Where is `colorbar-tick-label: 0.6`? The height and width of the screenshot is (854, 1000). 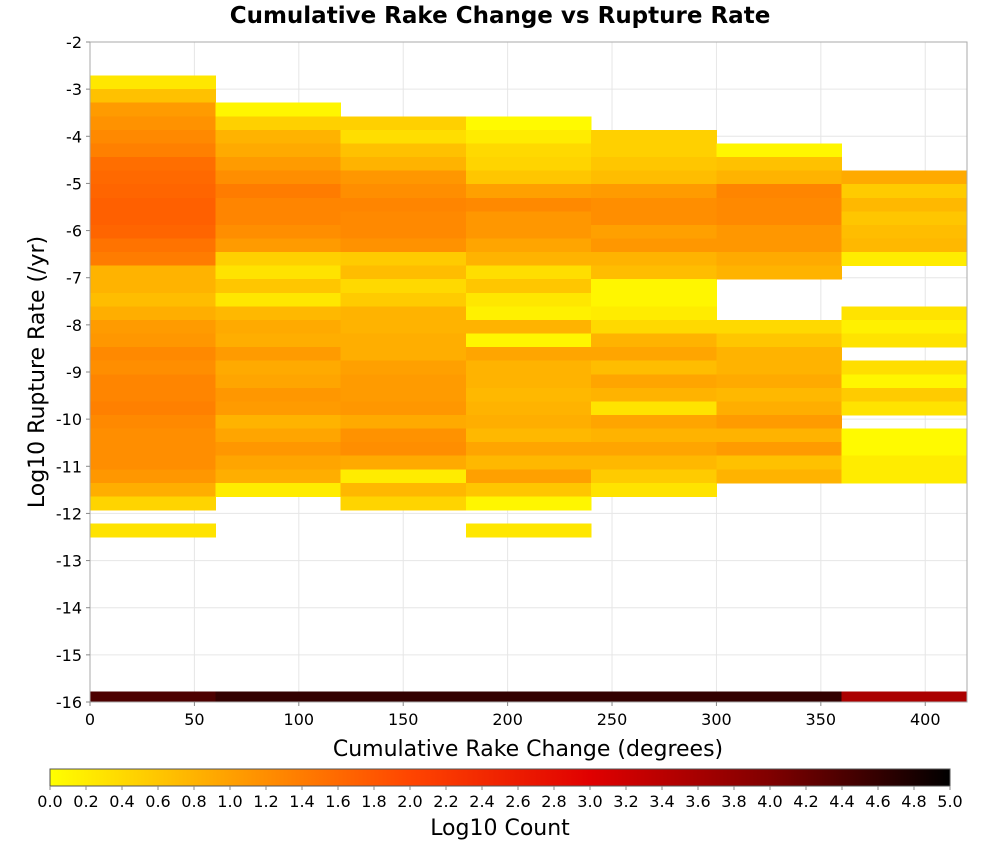
colorbar-tick-label: 0.6 is located at coordinates (157, 801).